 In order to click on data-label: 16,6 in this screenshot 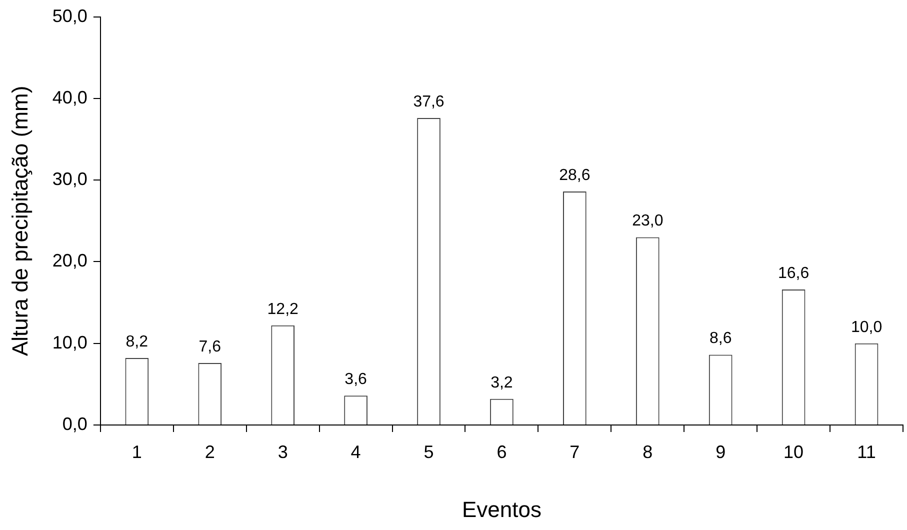, I will do `click(794, 273)`.